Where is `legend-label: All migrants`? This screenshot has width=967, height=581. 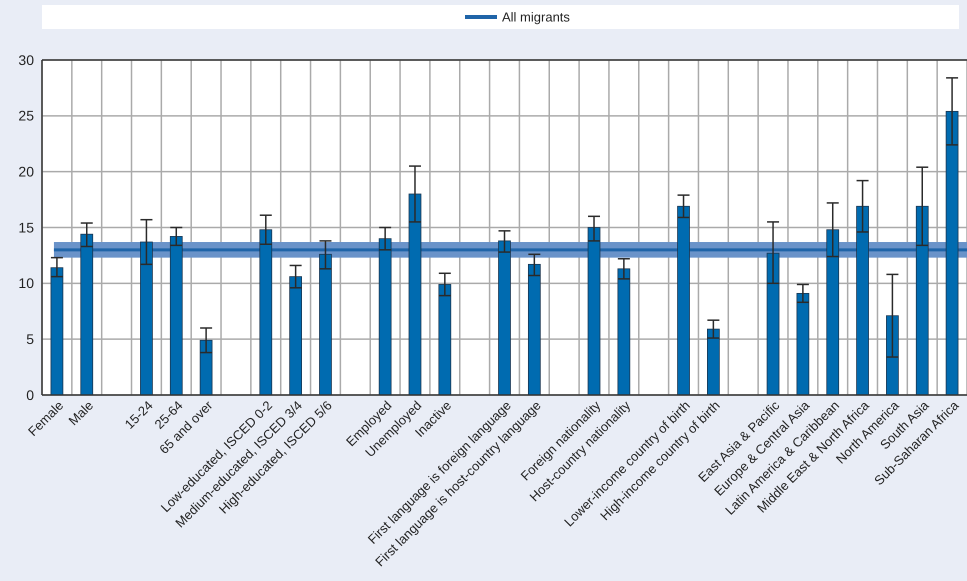
legend-label: All migrants is located at coordinates (536, 17).